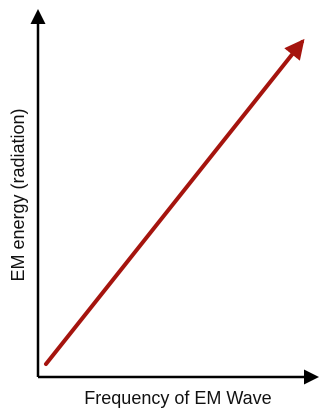 The height and width of the screenshot is (412, 322). What do you see at coordinates (177, 398) in the screenshot?
I see `x-axis-label: Frequency of EM Wave` at bounding box center [177, 398].